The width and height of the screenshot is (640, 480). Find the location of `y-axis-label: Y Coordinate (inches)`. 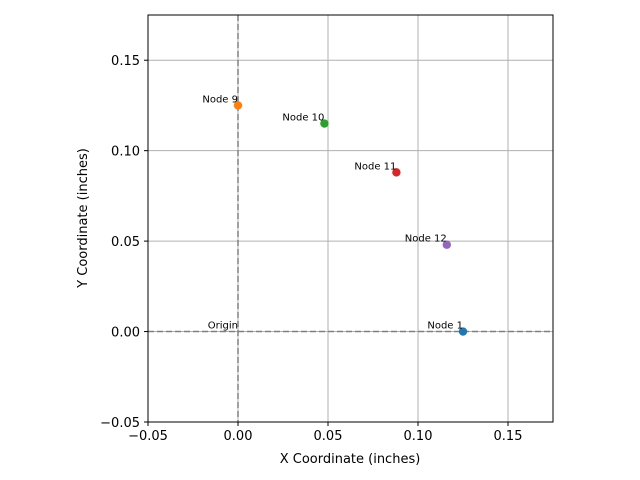

y-axis-label: Y Coordinate (inches) is located at coordinates (83, 218).